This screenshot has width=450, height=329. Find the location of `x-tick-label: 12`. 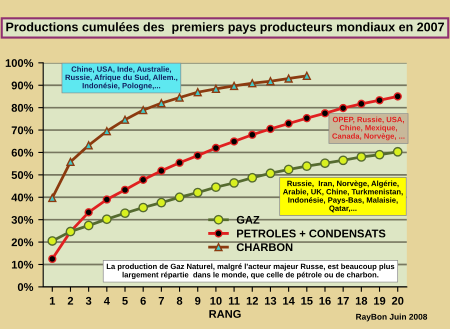

x-tick-label: 12 is located at coordinates (252, 300).